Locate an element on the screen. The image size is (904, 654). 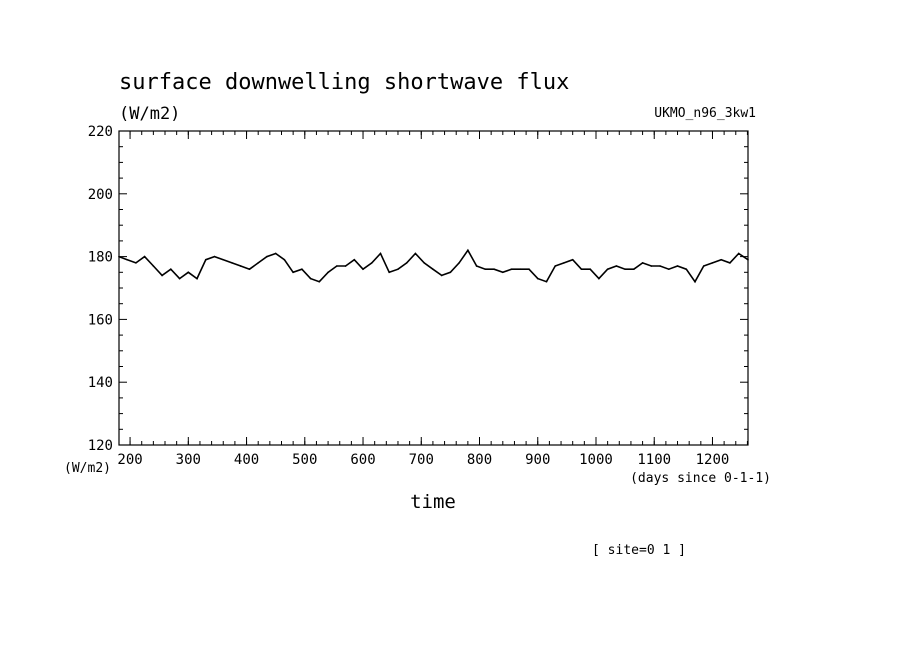
x-tick-label: 800 is located at coordinates (479, 460).